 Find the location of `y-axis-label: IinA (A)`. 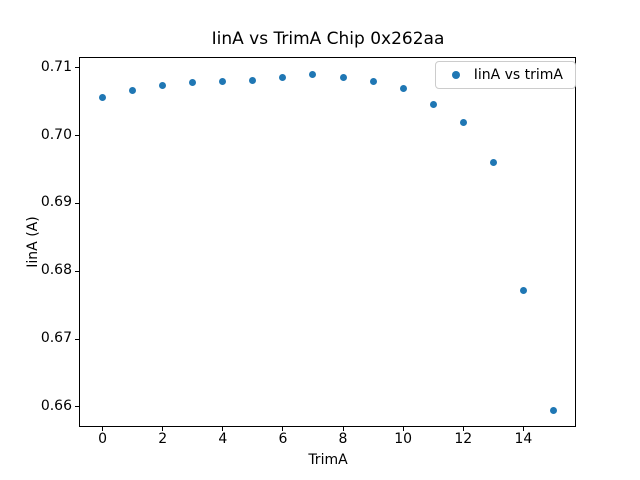

y-axis-label: IinA (A) is located at coordinates (33, 242).